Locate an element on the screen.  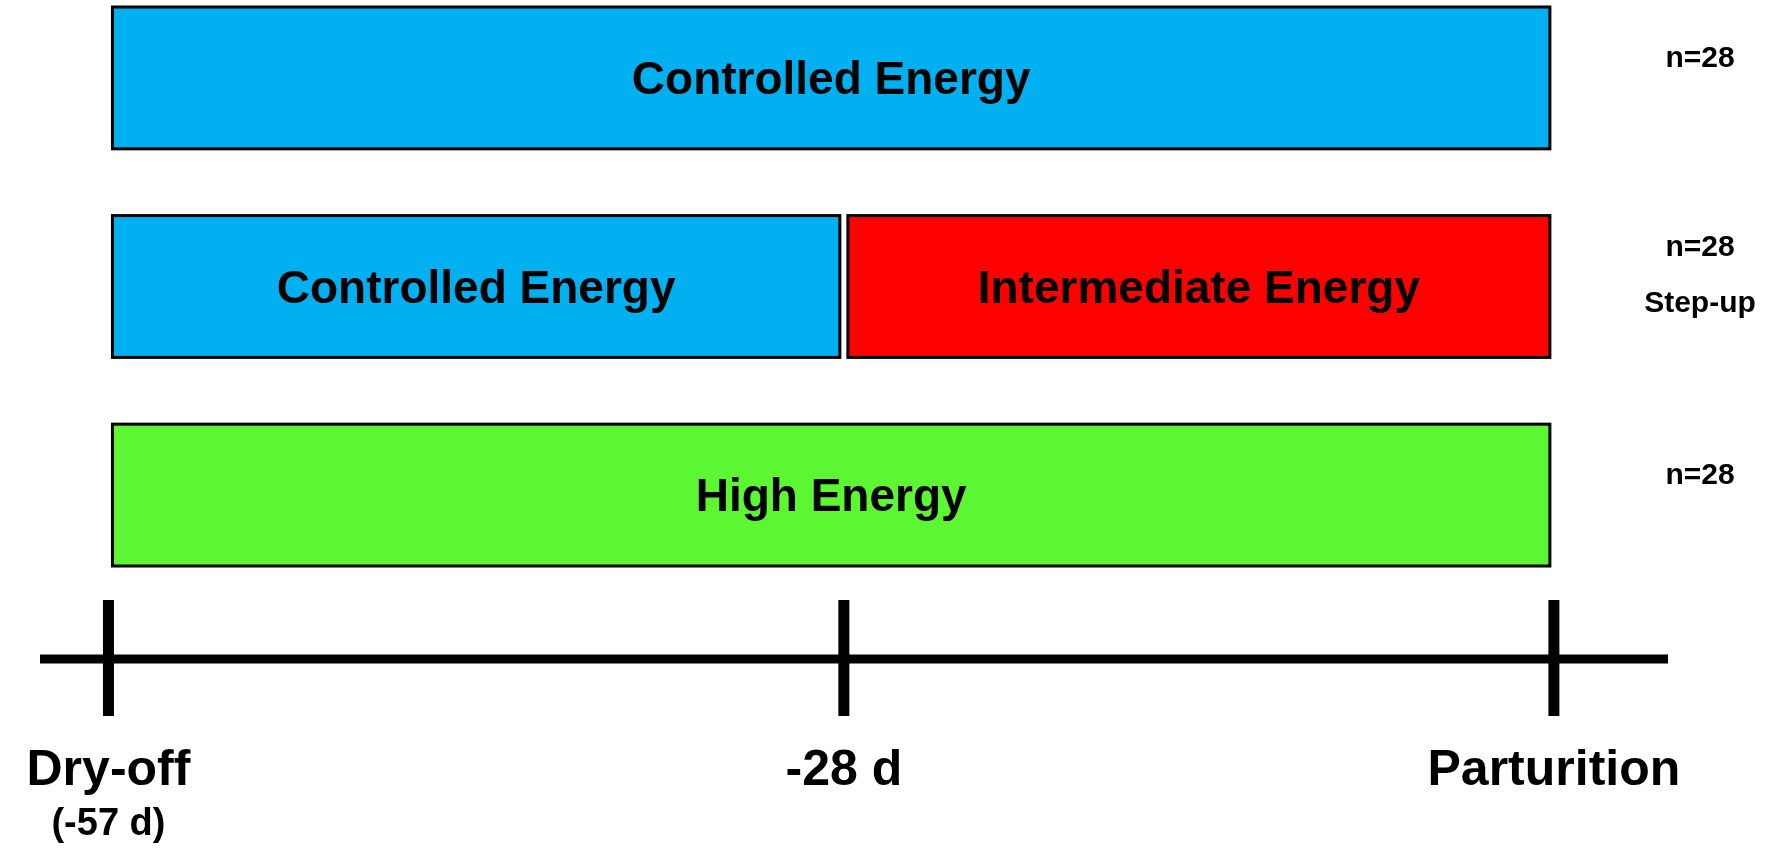
x-tick-label: Parturition is located at coordinates (1554, 768).